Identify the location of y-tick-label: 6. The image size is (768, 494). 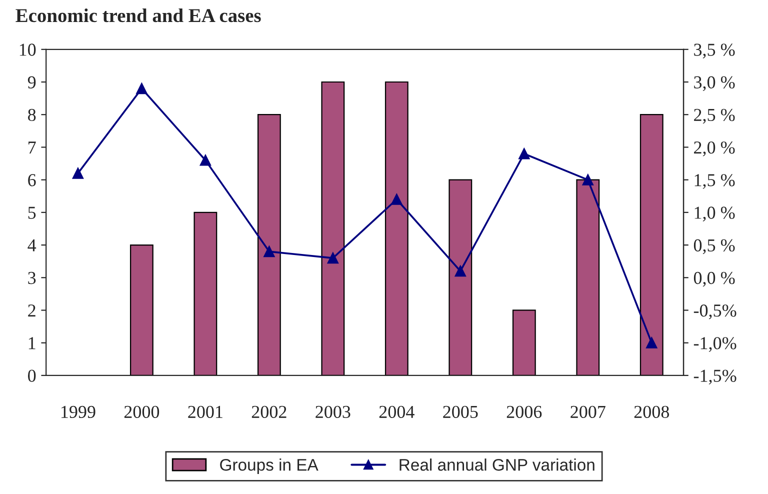
(32, 180).